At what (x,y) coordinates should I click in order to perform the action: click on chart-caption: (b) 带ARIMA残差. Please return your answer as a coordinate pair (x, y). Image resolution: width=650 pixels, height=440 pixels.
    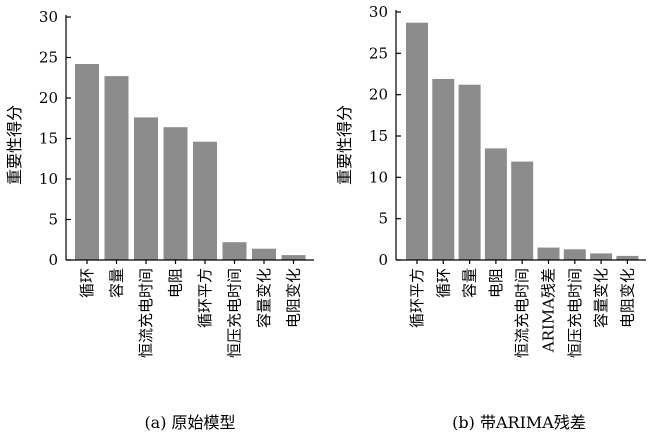
    Looking at the image, I should click on (519, 422).